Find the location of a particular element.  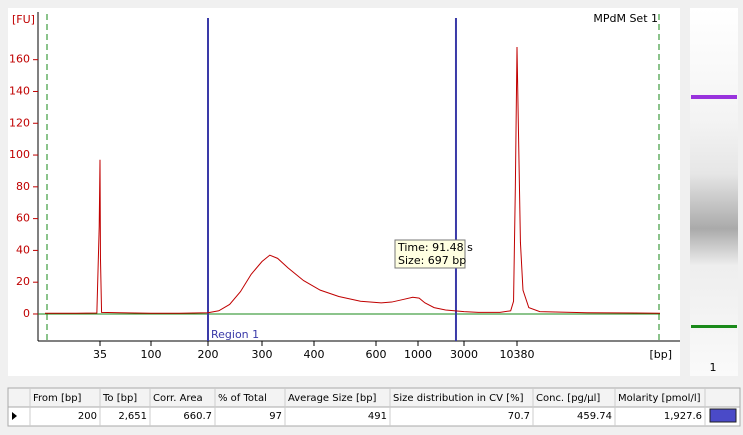

column-header: To [bp] is located at coordinates (119, 398).